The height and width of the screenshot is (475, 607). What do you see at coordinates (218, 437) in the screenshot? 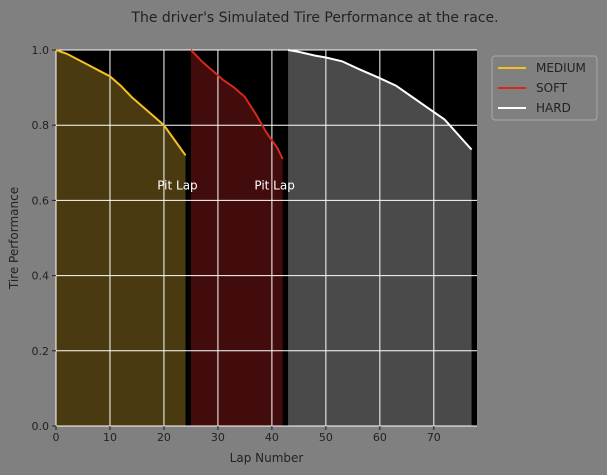
I see `x-tick-label: 30` at bounding box center [218, 437].